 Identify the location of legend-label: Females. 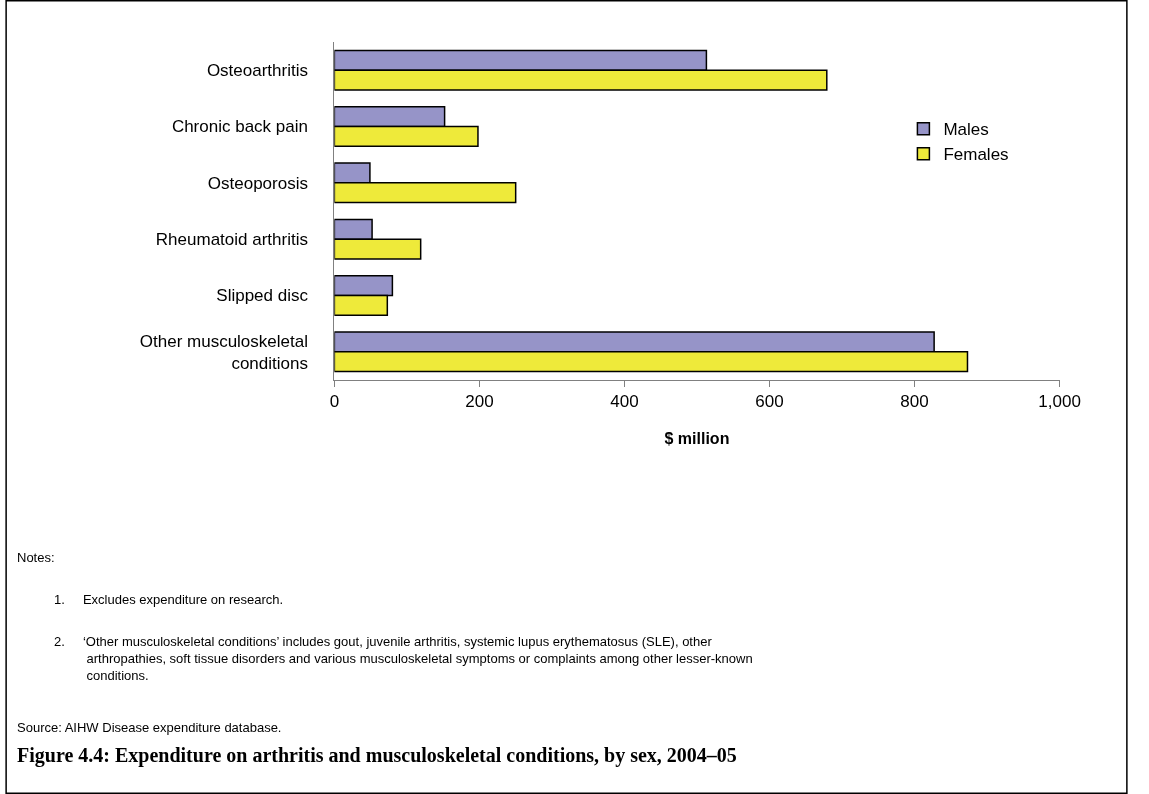
(976, 155).